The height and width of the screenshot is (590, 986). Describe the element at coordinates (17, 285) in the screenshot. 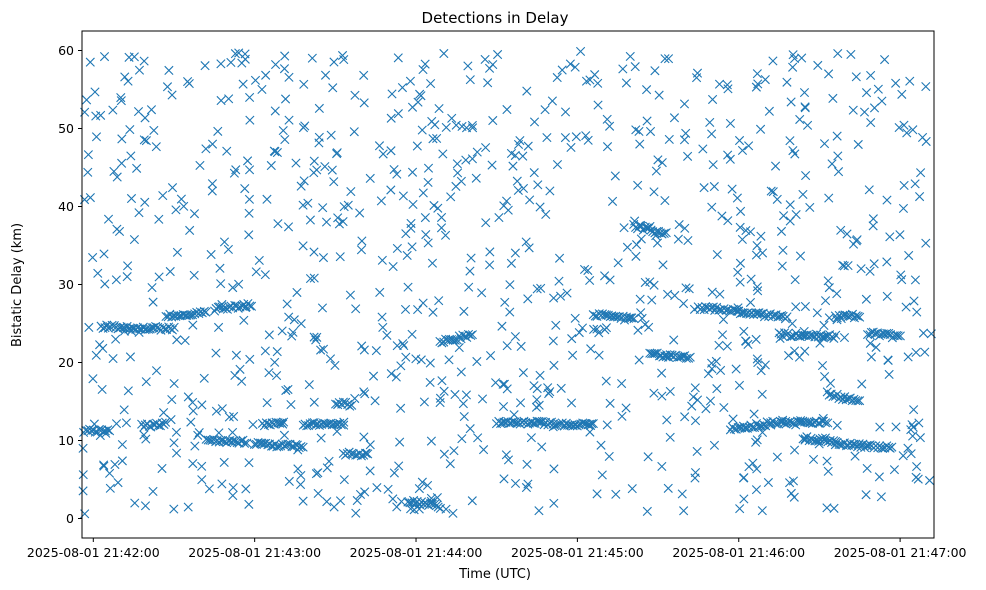

I see `y-axis-label: Bistatic Delay (km)` at that location.